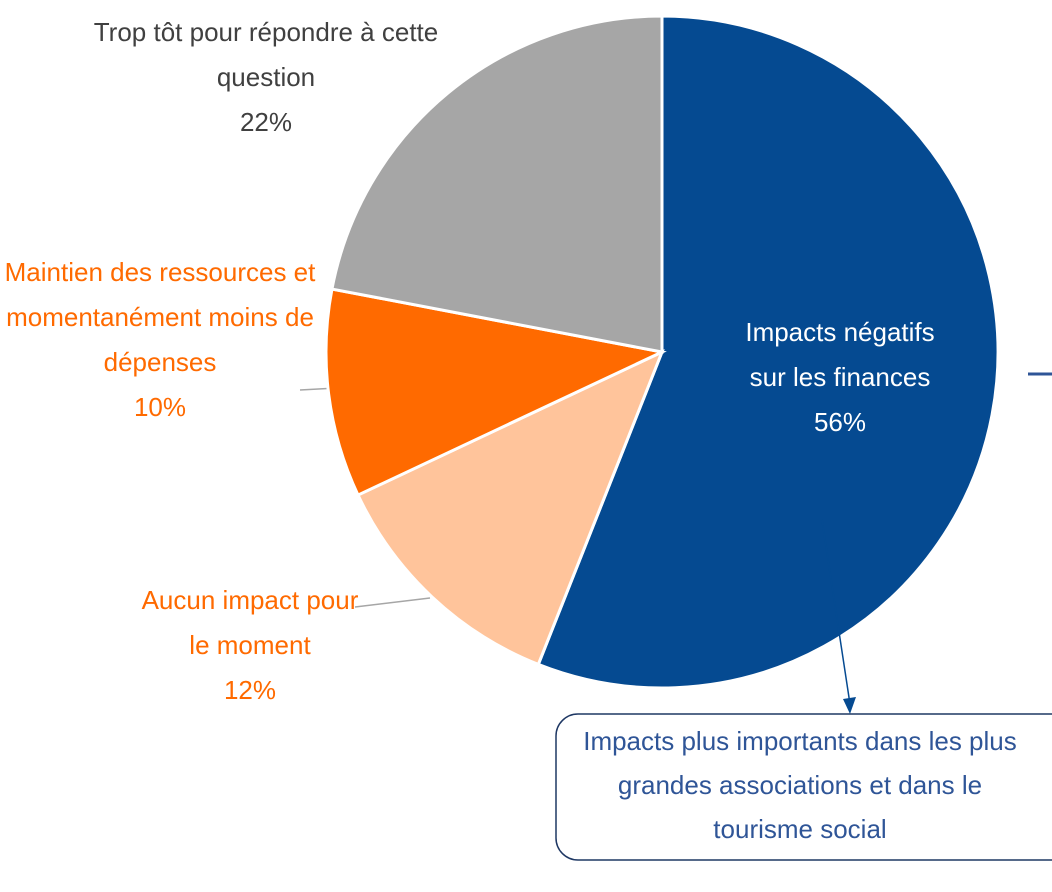  I want to click on value-label: 22%, so click(266, 122).